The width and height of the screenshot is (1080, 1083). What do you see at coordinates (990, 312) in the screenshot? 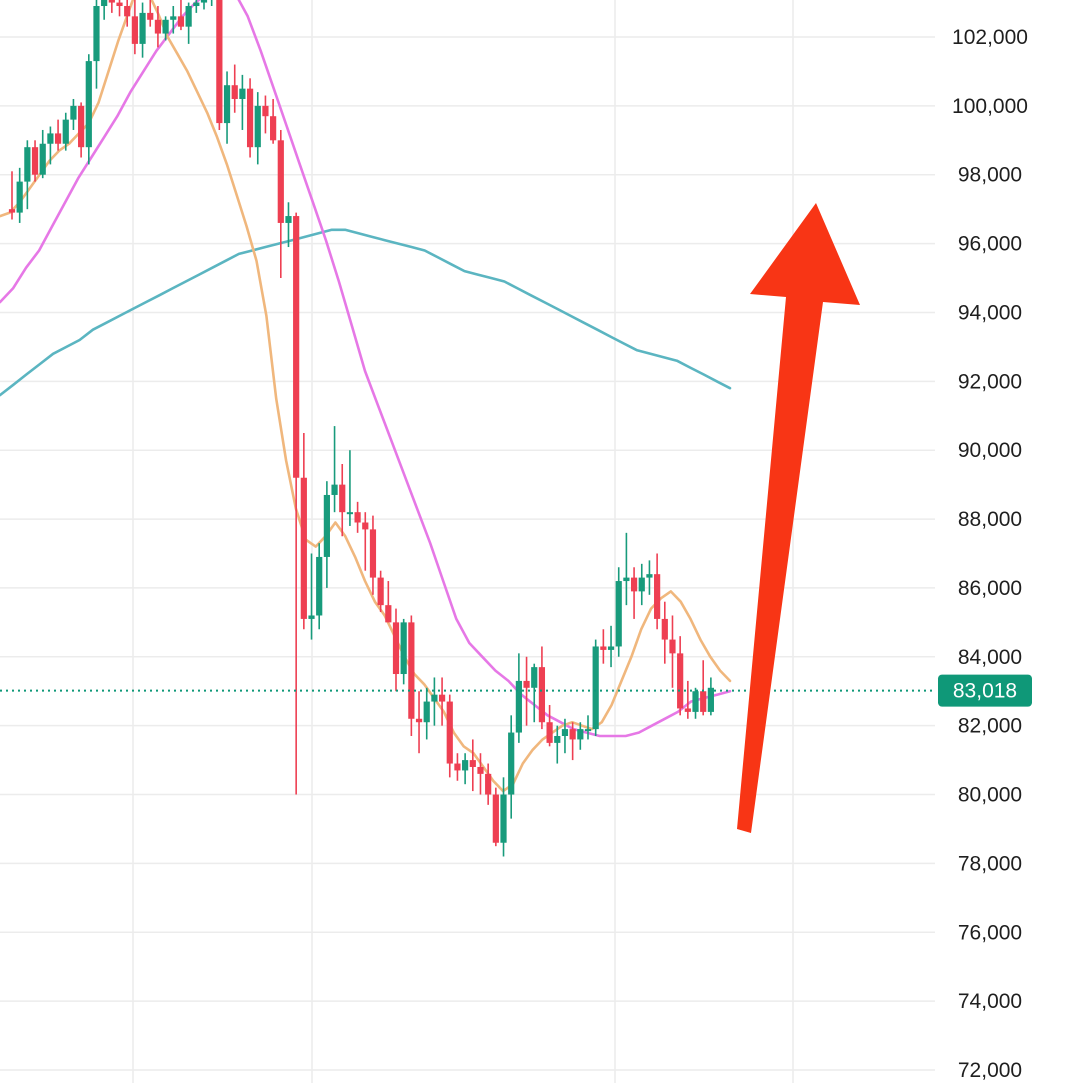
I see `y-tick-label: 94,000` at bounding box center [990, 312].